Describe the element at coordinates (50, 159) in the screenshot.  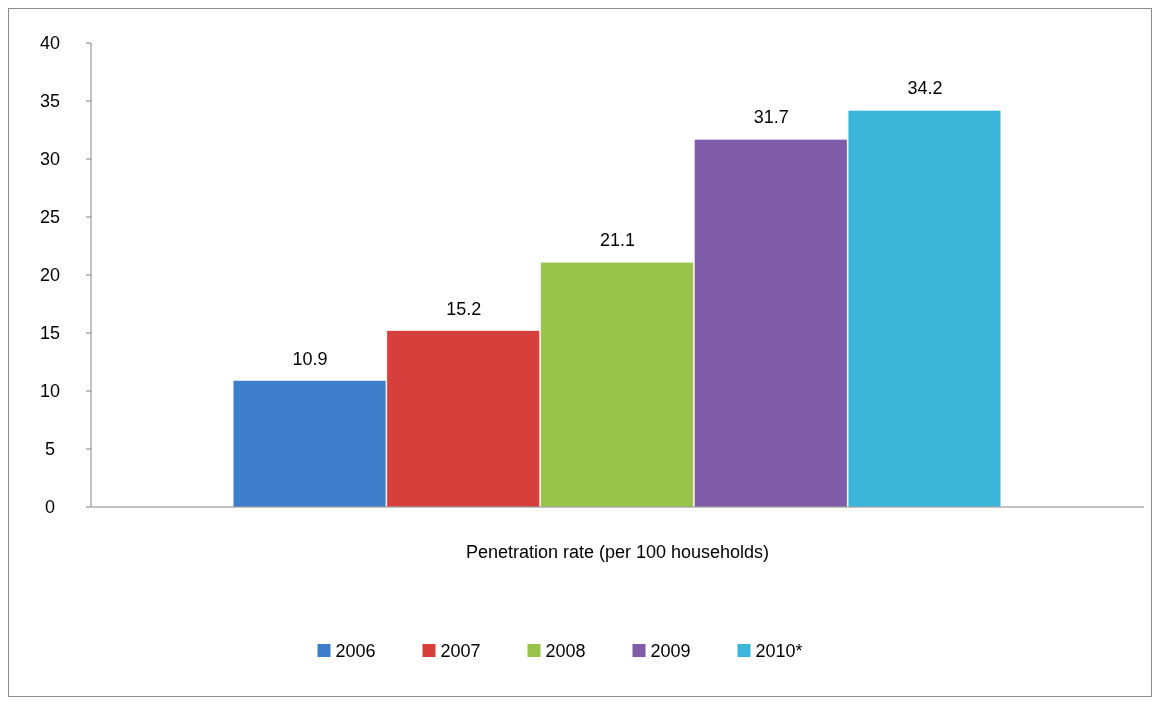
I see `y-tick-label: 30` at that location.